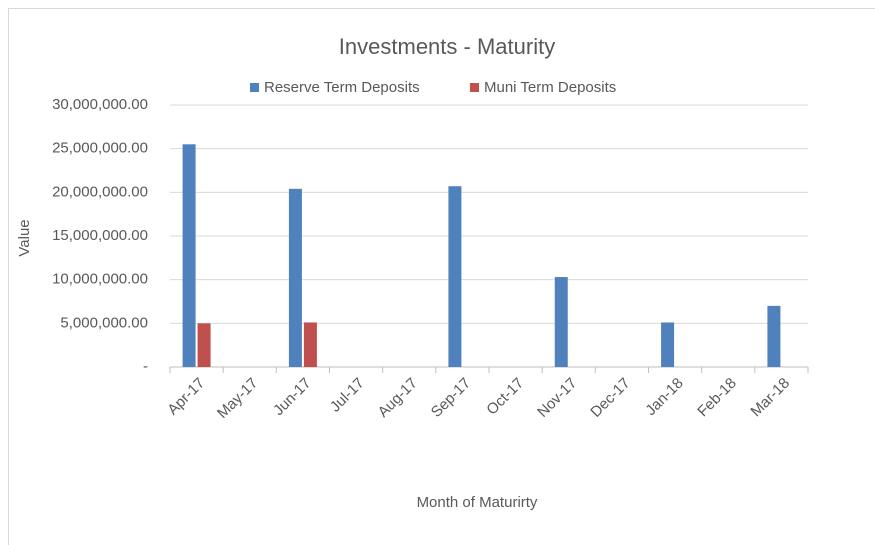 This screenshot has width=875, height=545. Describe the element at coordinates (100, 148) in the screenshot. I see `y-tick-label: 25,000,000.00` at that location.